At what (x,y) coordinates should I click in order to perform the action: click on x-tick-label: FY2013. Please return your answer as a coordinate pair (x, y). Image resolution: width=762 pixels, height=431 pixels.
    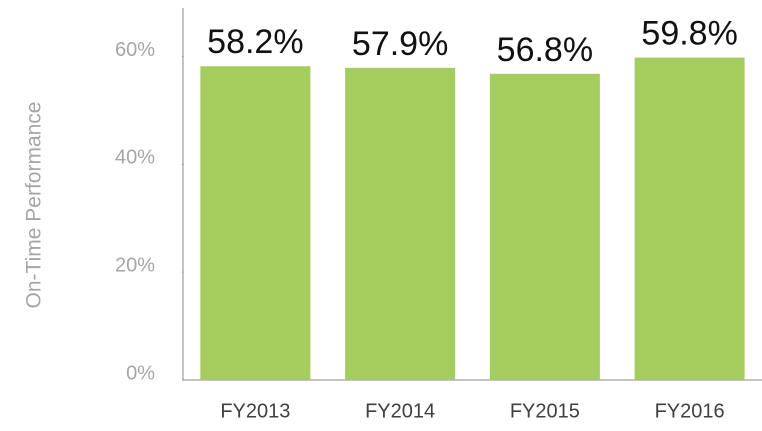
    Looking at the image, I should click on (255, 411).